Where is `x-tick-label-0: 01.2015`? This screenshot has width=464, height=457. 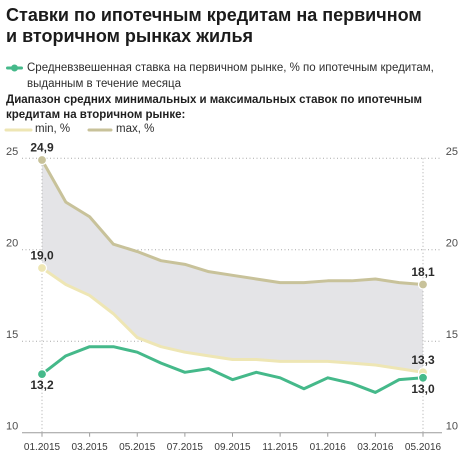
x-tick-label-0: 01.2015 is located at coordinates (42, 447).